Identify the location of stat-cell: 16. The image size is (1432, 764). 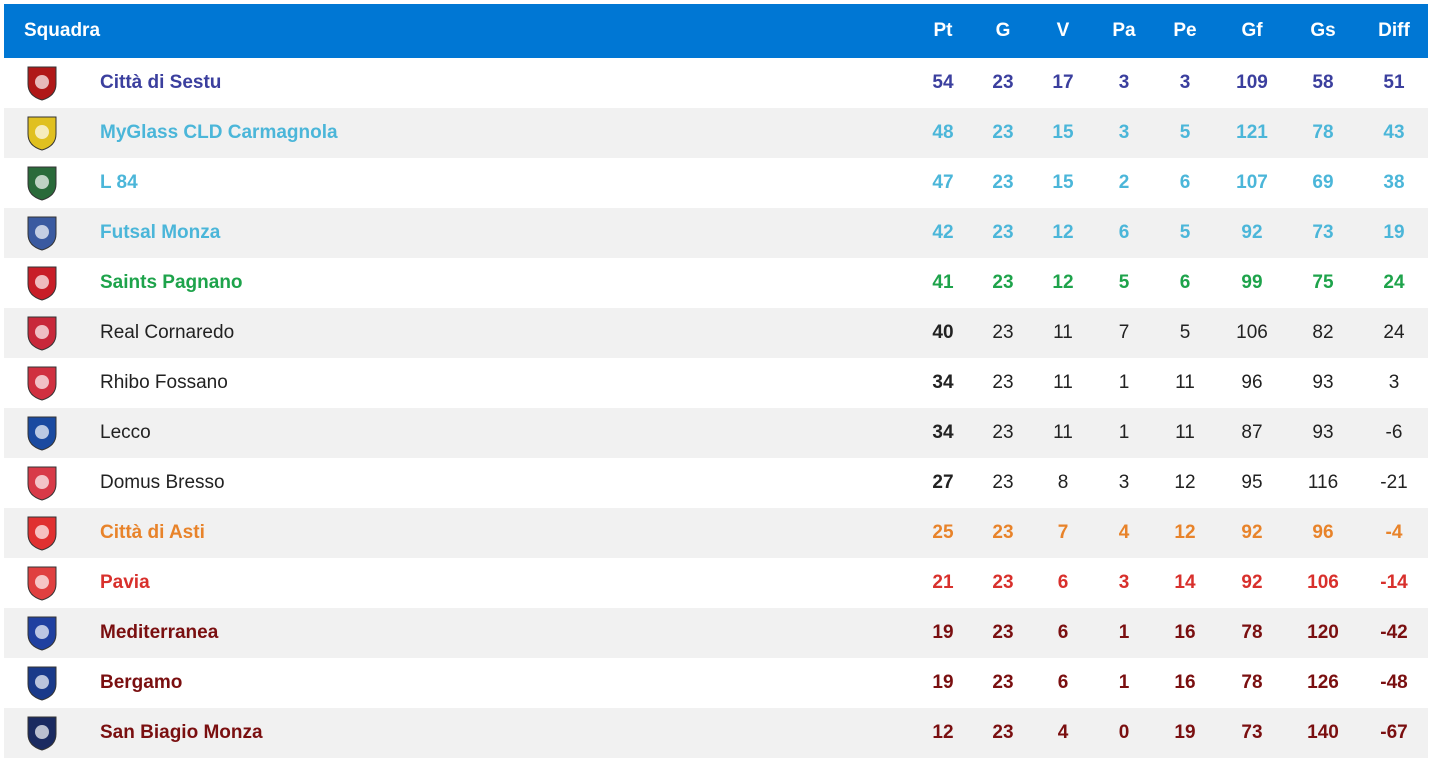
(1185, 632).